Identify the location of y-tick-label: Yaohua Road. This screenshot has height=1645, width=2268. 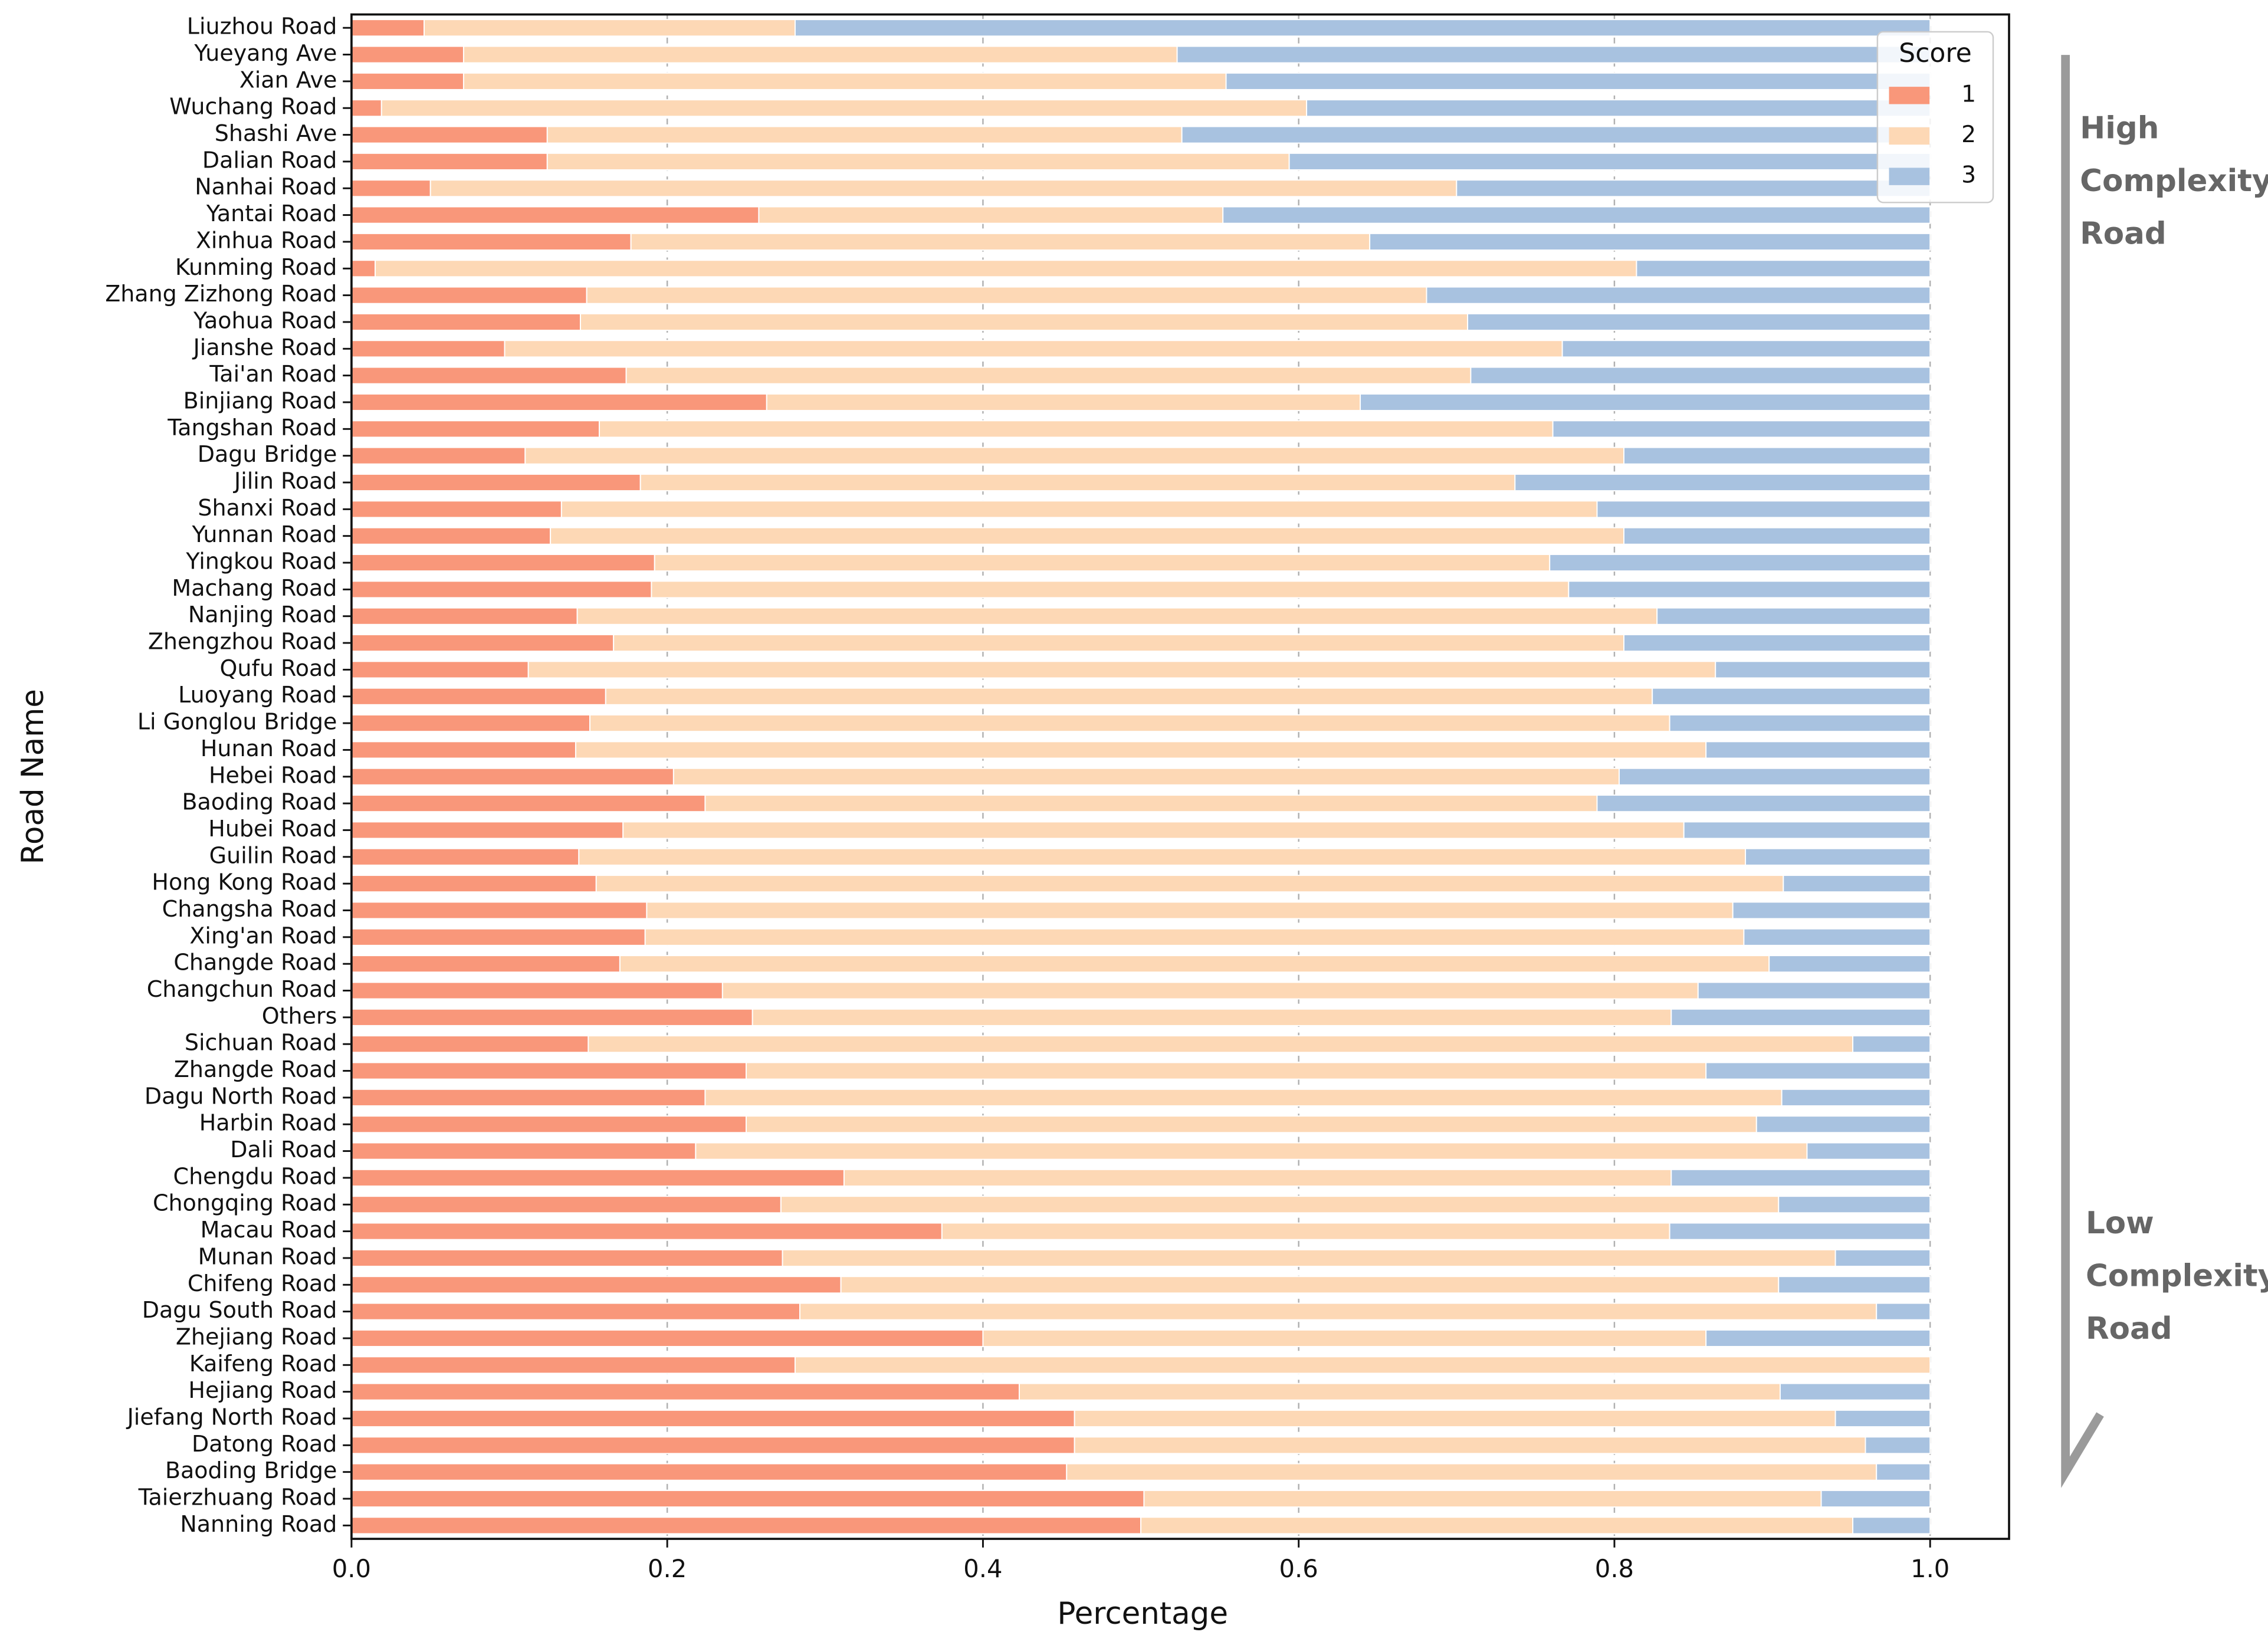
(265, 320).